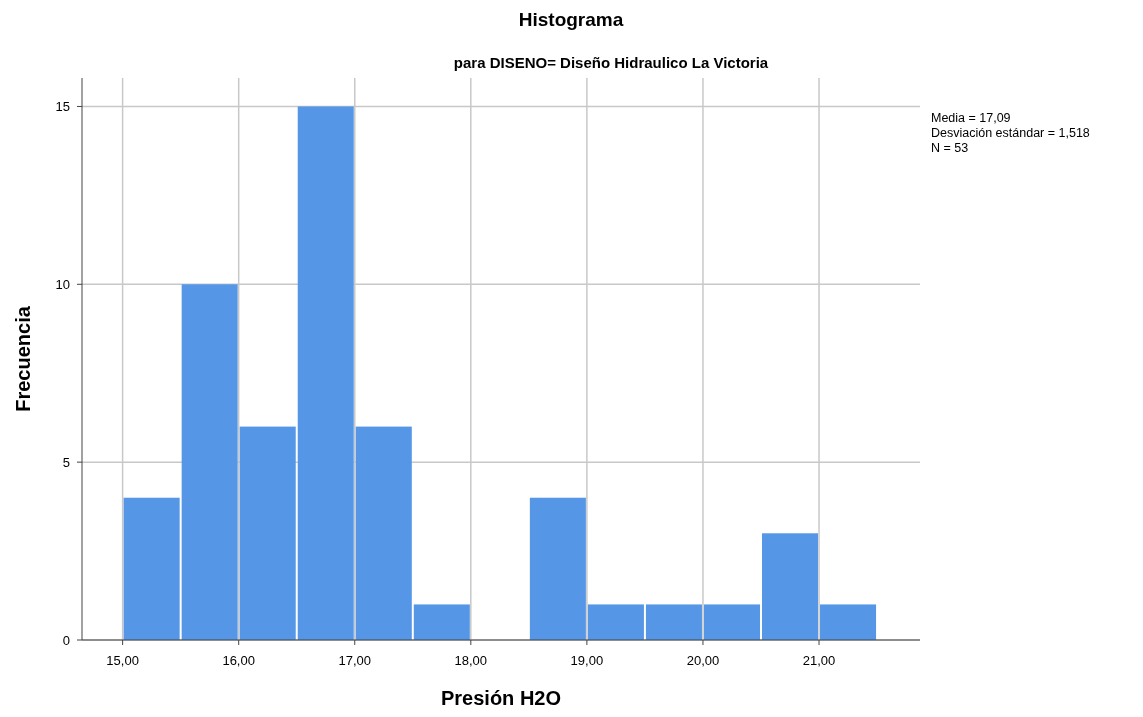 The height and width of the screenshot is (717, 1143). I want to click on x-tick-label: 21,00, so click(819, 660).